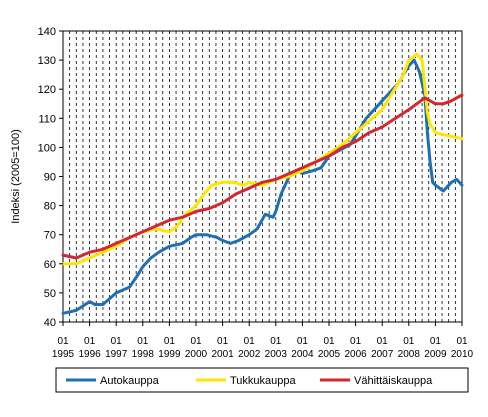 The image size is (488, 417). Describe the element at coordinates (50, 236) in the screenshot. I see `y-tick-label: 70` at that location.